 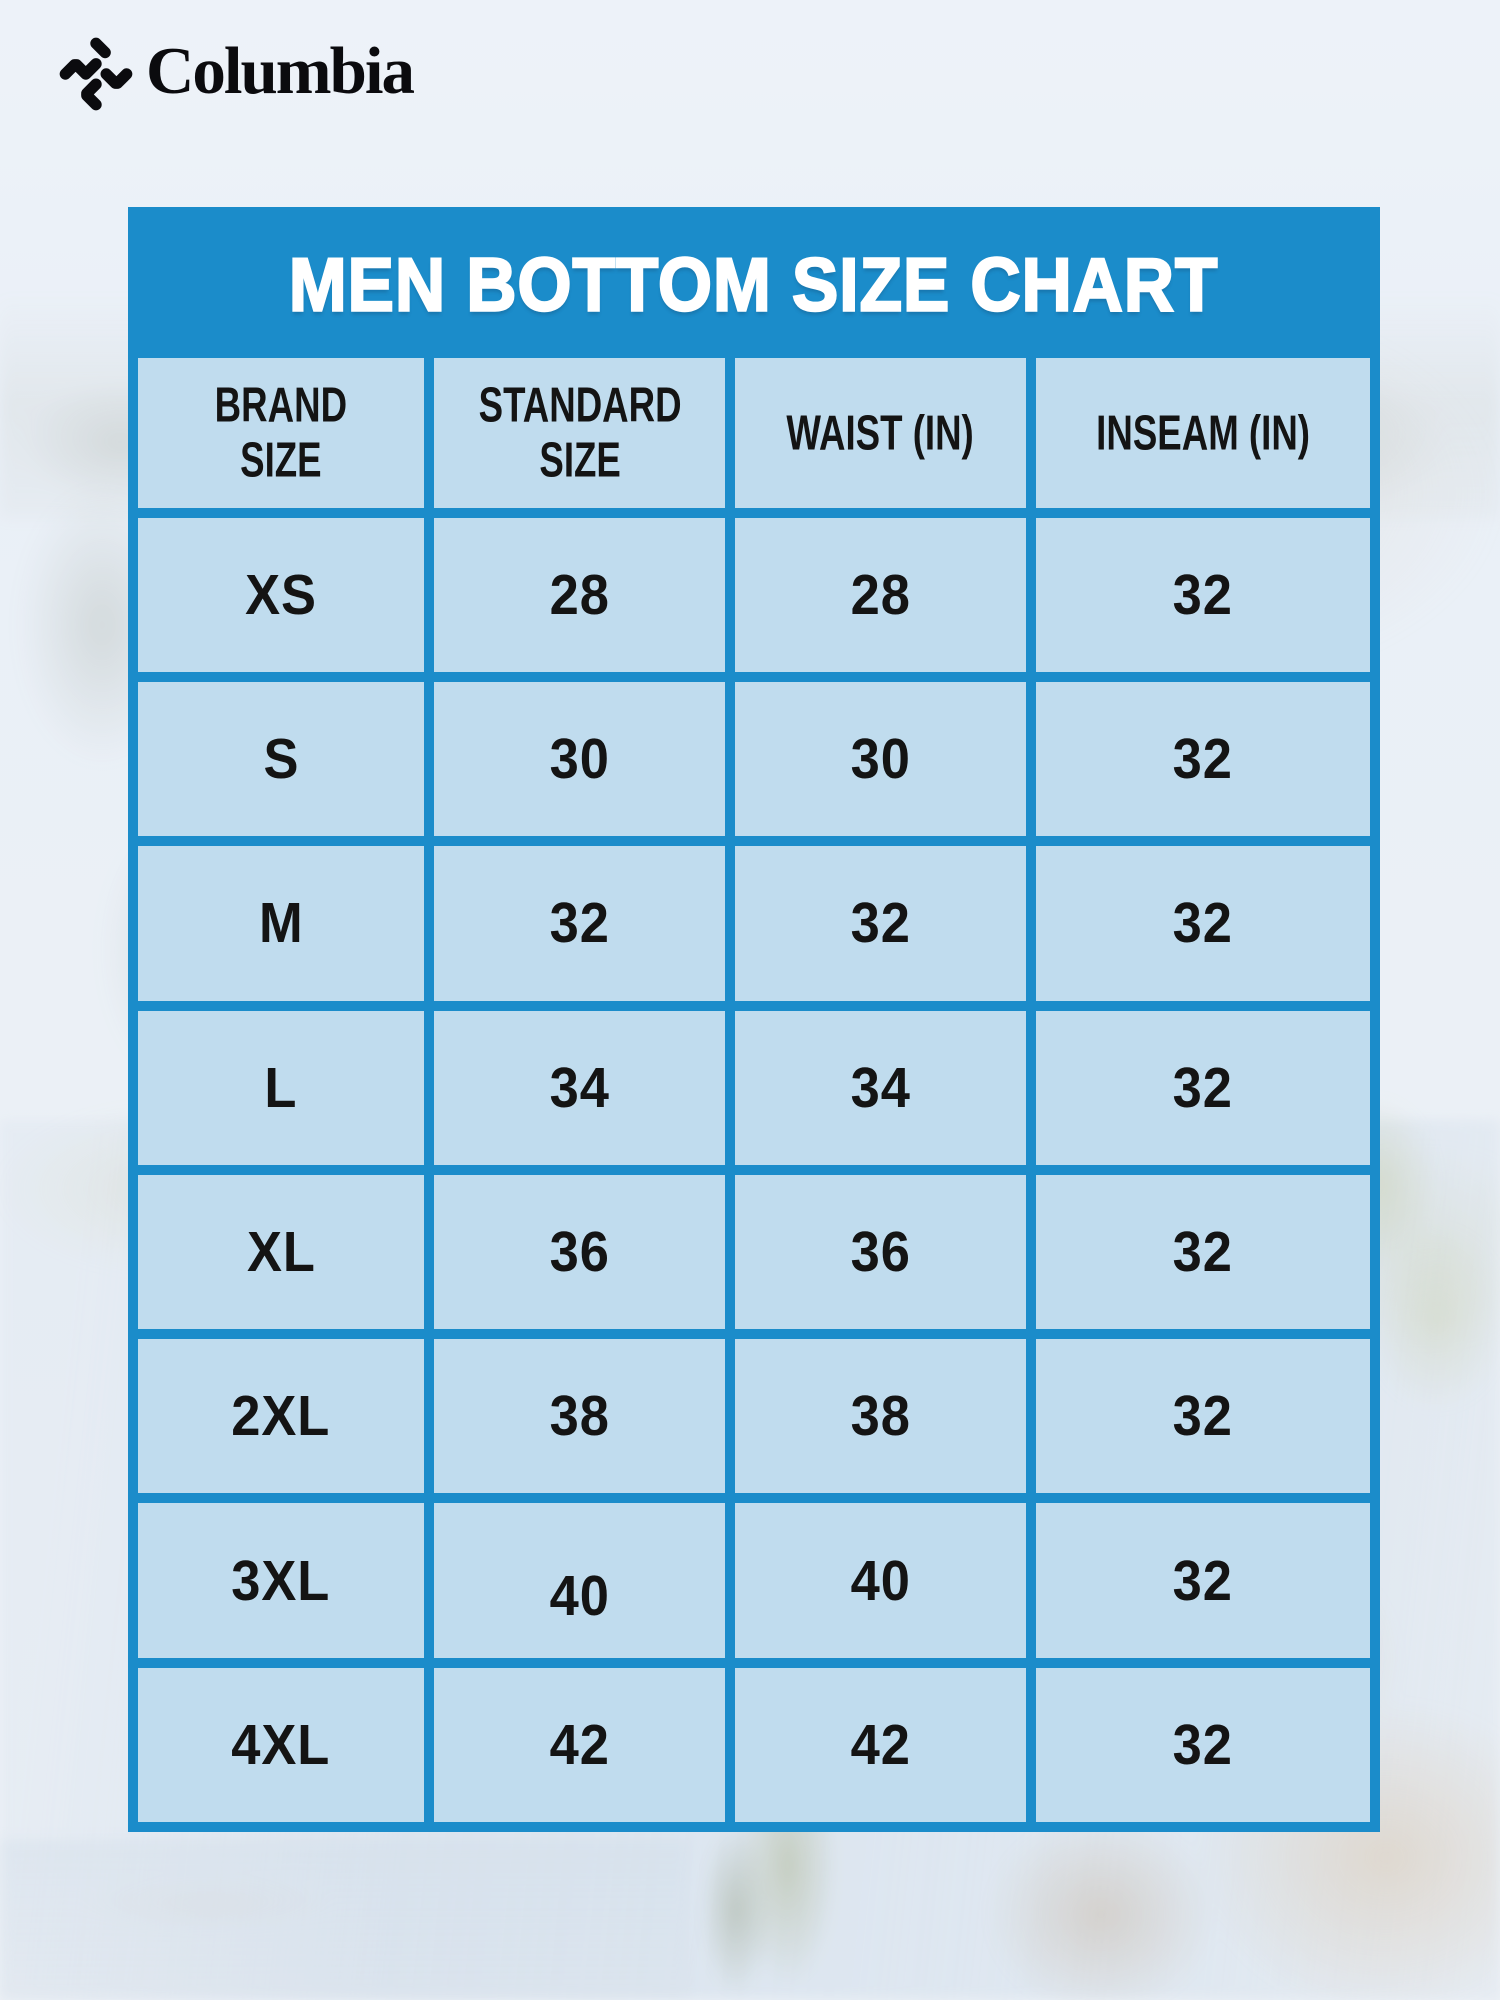 I want to click on cell-value: L, so click(x=281, y=1087).